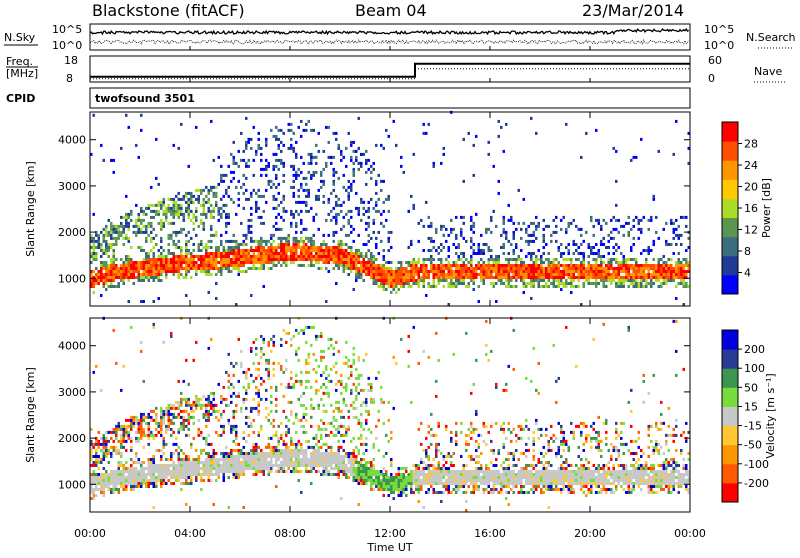  What do you see at coordinates (590, 533) in the screenshot?
I see `x-tick-label: 20:00` at bounding box center [590, 533].